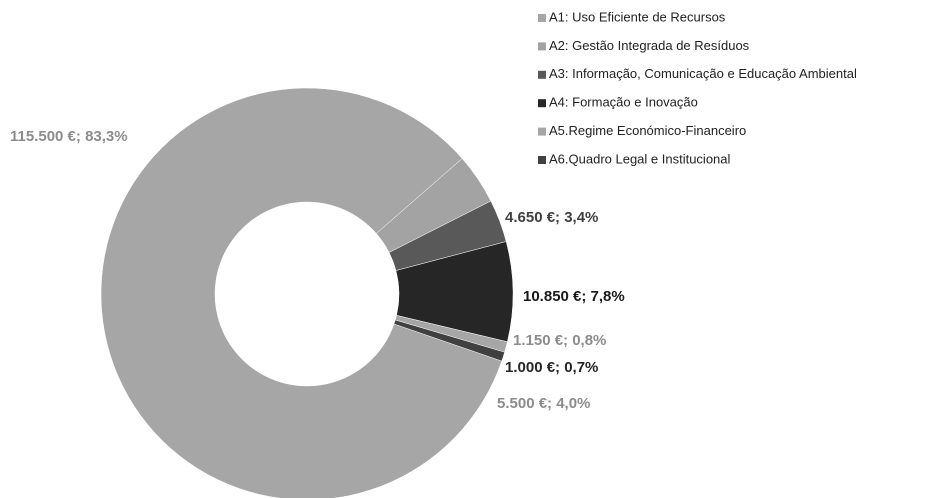 The image size is (945, 498). What do you see at coordinates (637, 16) in the screenshot?
I see `legend-label: A1: Uso Eficiente de Recursos` at bounding box center [637, 16].